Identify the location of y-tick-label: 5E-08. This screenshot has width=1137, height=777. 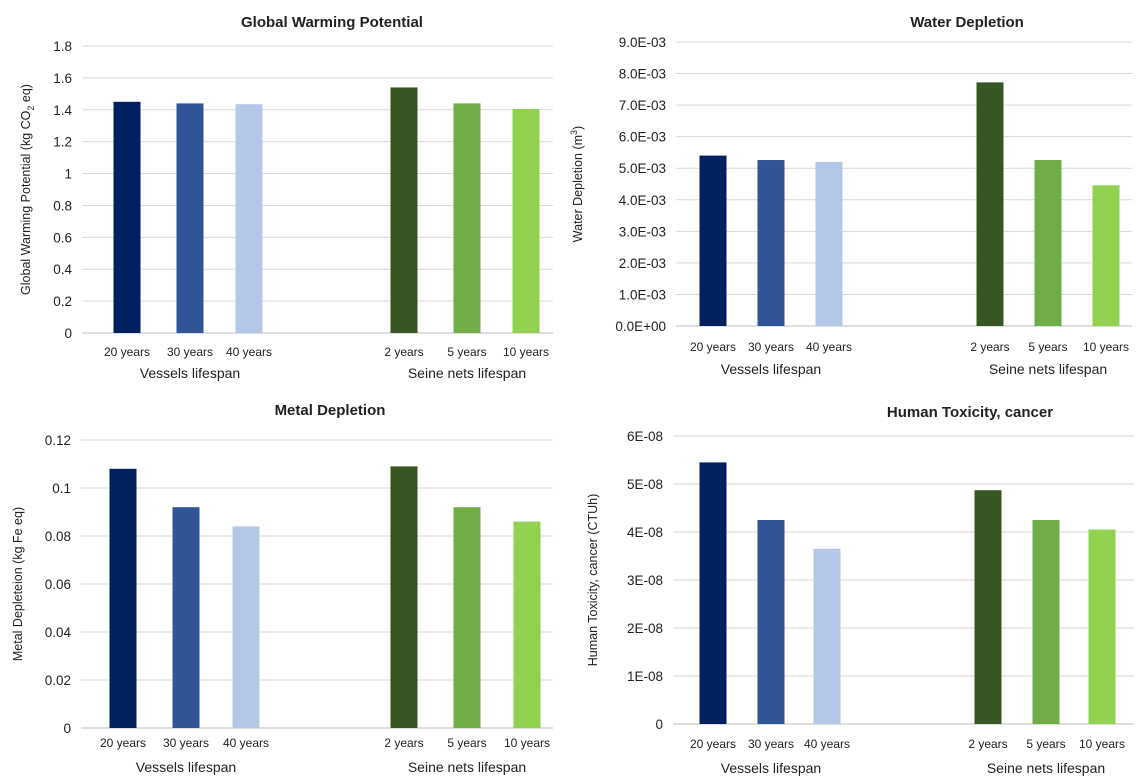
(645, 484).